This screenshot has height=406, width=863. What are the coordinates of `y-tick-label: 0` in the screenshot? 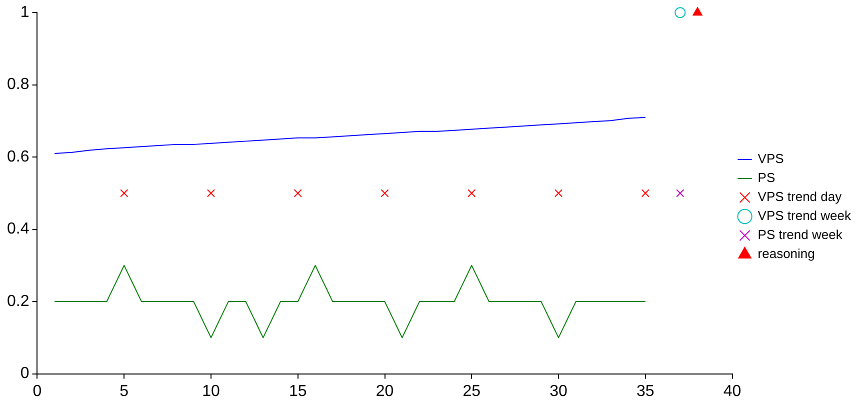 It's located at (25, 373).